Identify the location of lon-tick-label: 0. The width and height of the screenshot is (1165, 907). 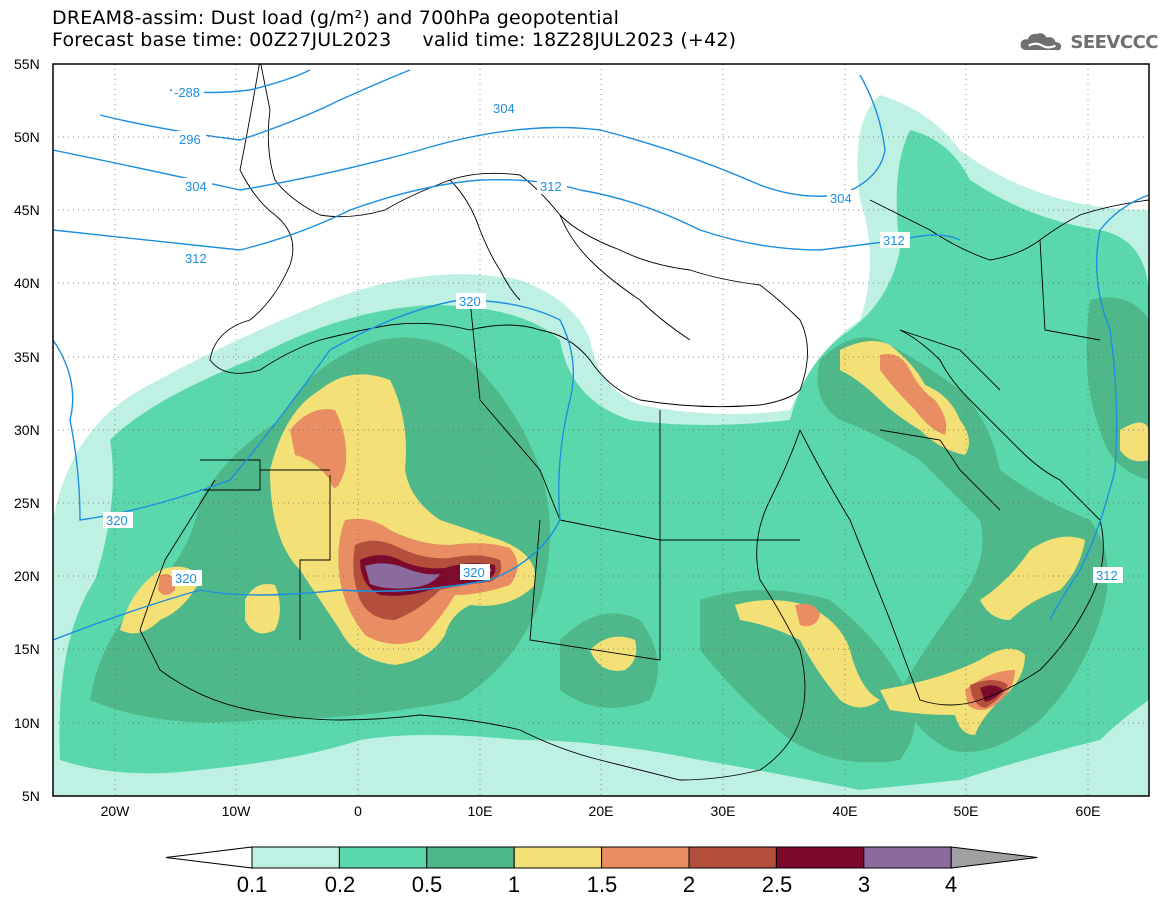
(358, 811).